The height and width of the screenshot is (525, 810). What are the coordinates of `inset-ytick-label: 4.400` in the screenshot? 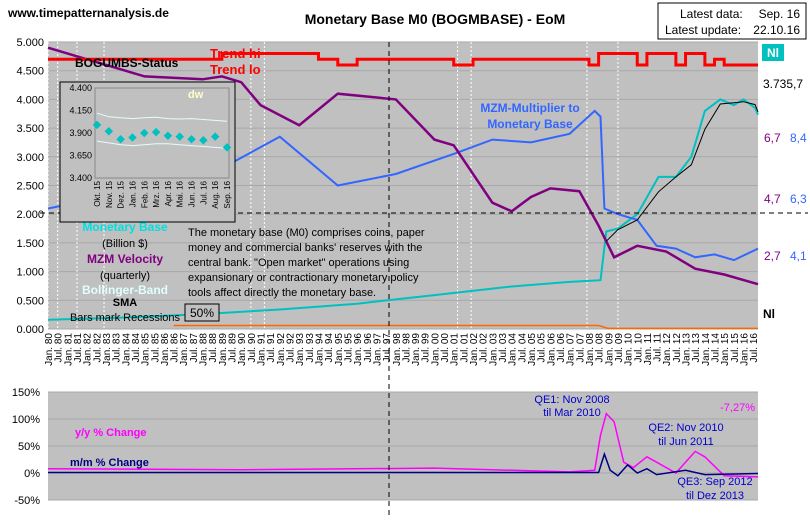 It's located at (80, 88).